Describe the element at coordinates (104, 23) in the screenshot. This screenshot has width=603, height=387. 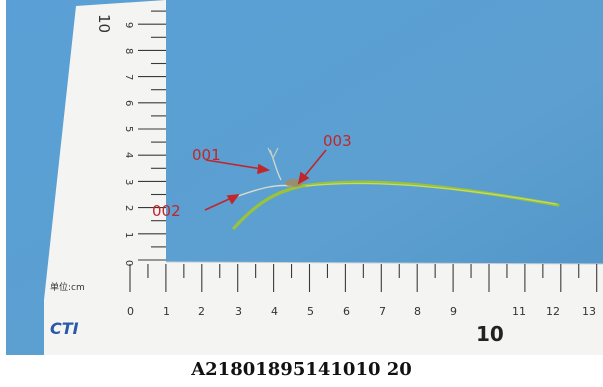
I see `vertical-label-10: 10` at that location.